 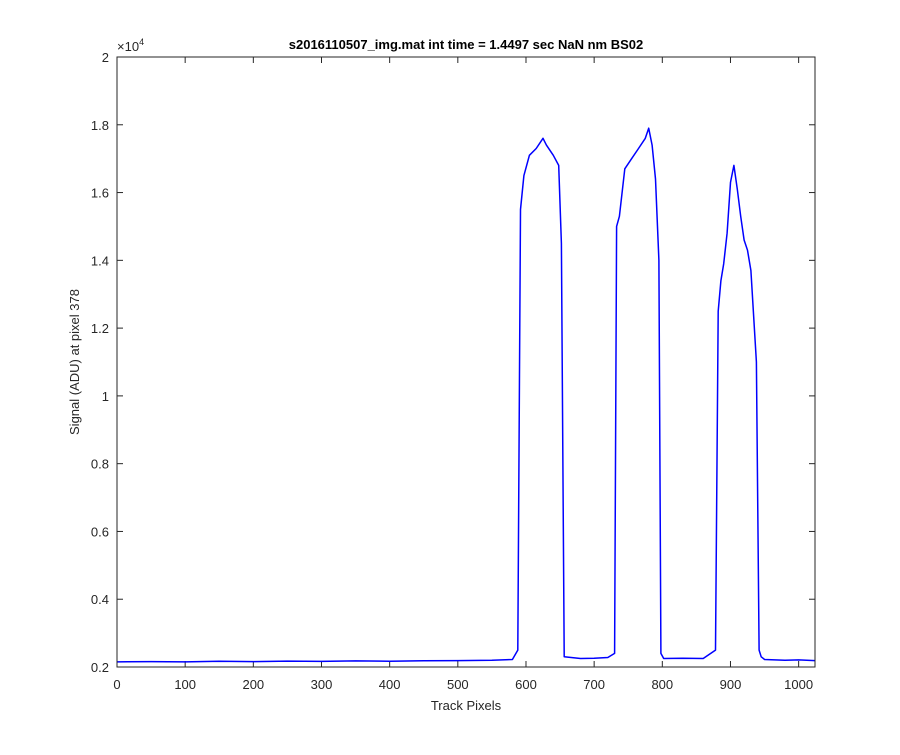 I want to click on x-tick-label: 700, so click(x=594, y=684).